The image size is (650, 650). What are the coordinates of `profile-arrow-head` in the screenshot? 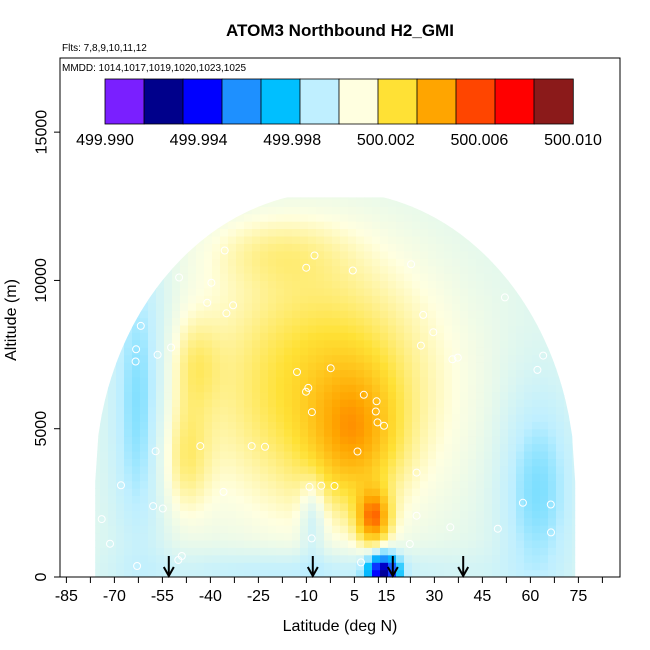 It's located at (392, 572).